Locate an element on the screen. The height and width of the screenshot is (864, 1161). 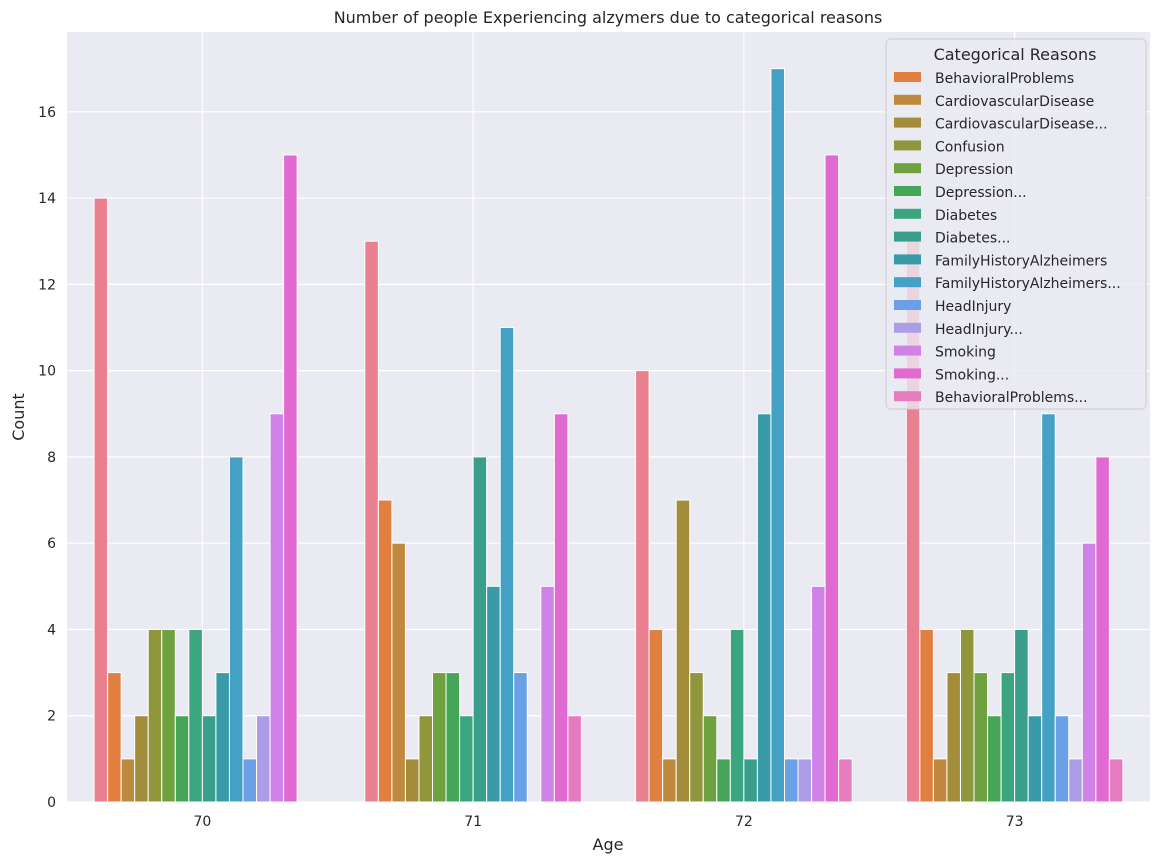
x-tick-label: 73 is located at coordinates (1015, 822).